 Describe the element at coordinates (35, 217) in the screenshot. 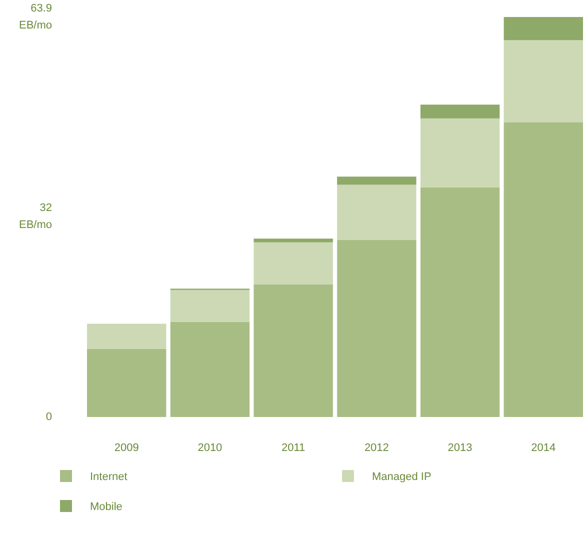

I see `y-tick-label: 32 EB/mo` at that location.